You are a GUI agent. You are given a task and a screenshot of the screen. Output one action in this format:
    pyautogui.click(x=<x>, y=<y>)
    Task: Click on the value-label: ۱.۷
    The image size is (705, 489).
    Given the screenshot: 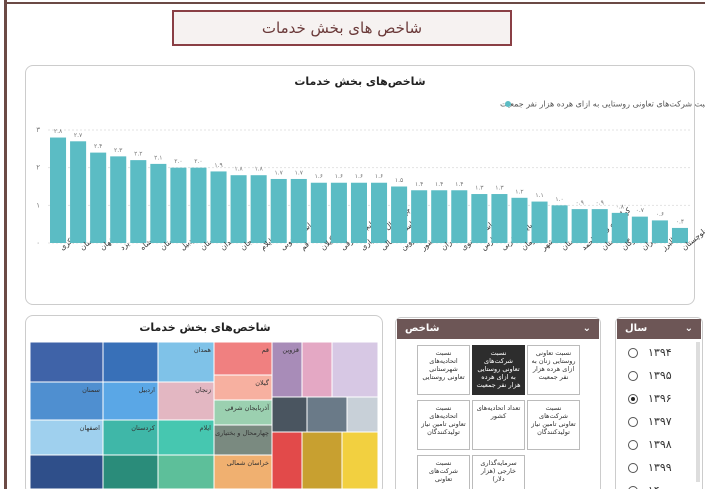 What is the action you would take?
    pyautogui.click(x=279, y=172)
    